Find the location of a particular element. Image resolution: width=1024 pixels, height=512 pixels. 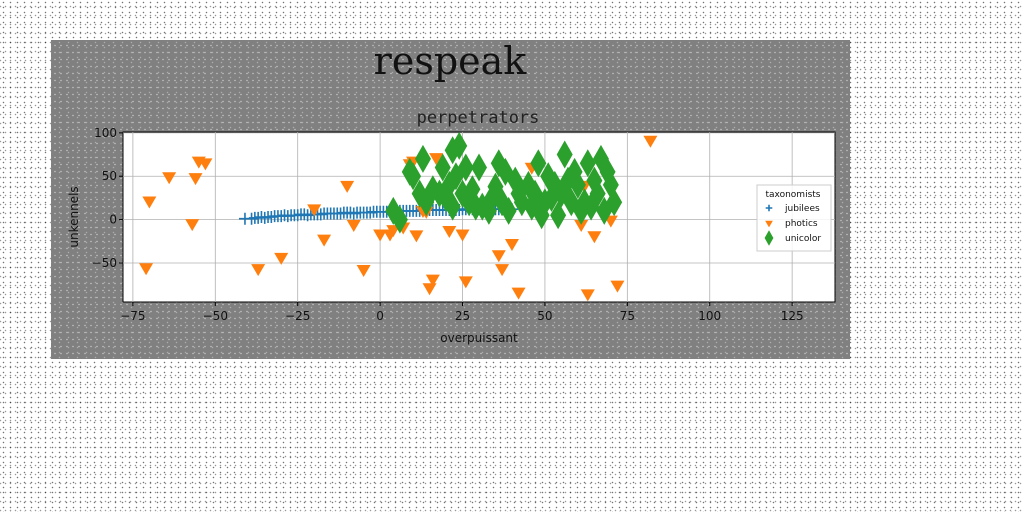

series-unicolor is located at coordinates (504, 182).